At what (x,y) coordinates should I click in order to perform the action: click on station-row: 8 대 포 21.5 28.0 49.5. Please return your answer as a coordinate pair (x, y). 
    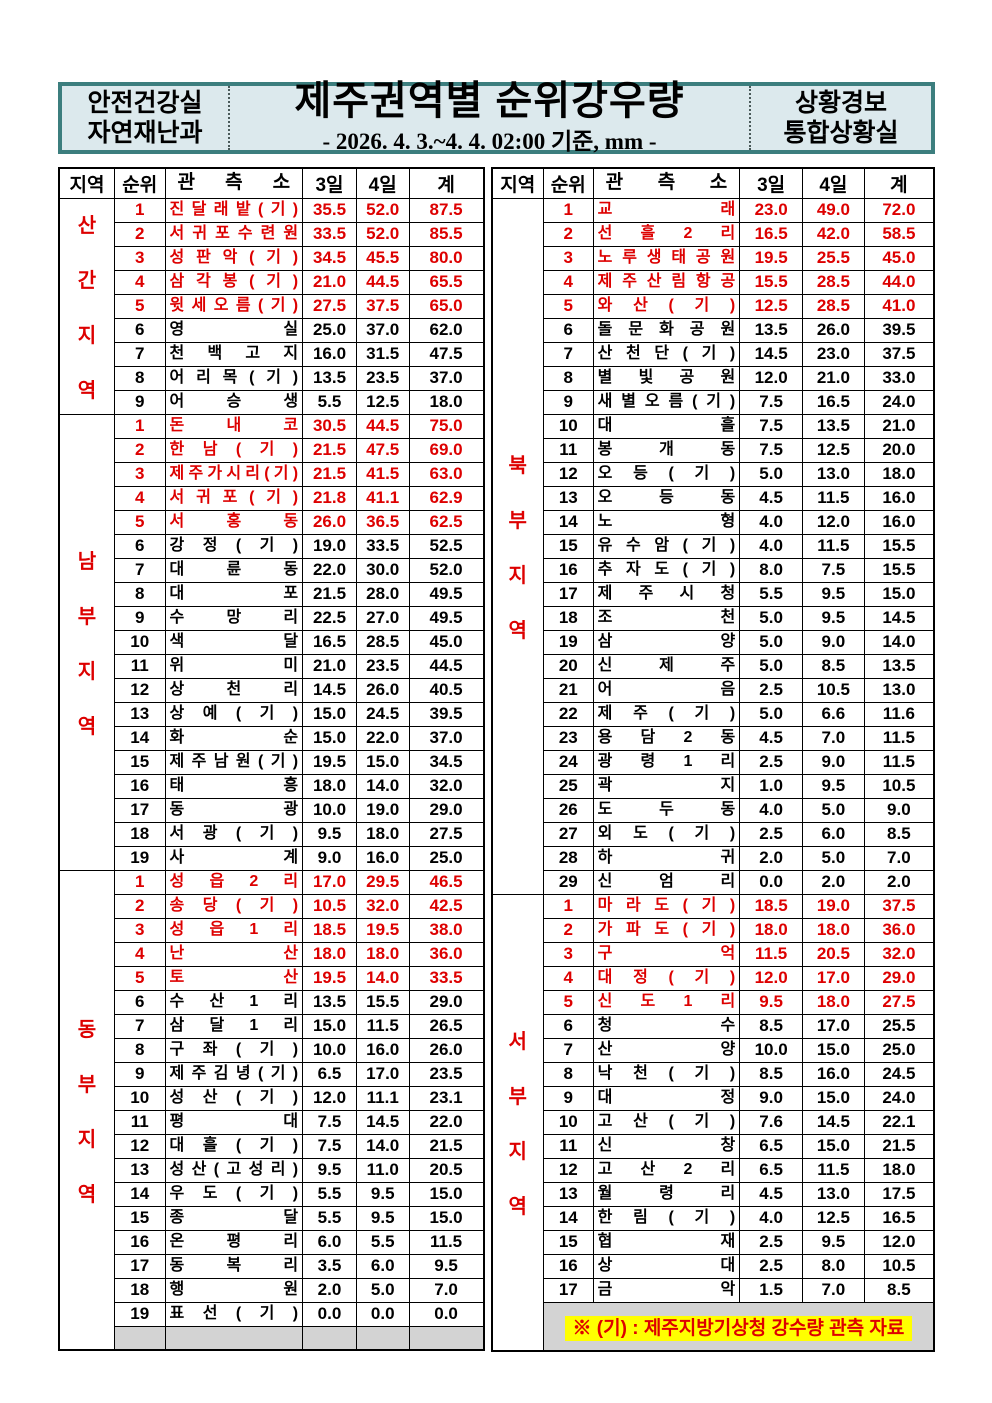
    Looking at the image, I should click on (272, 594).